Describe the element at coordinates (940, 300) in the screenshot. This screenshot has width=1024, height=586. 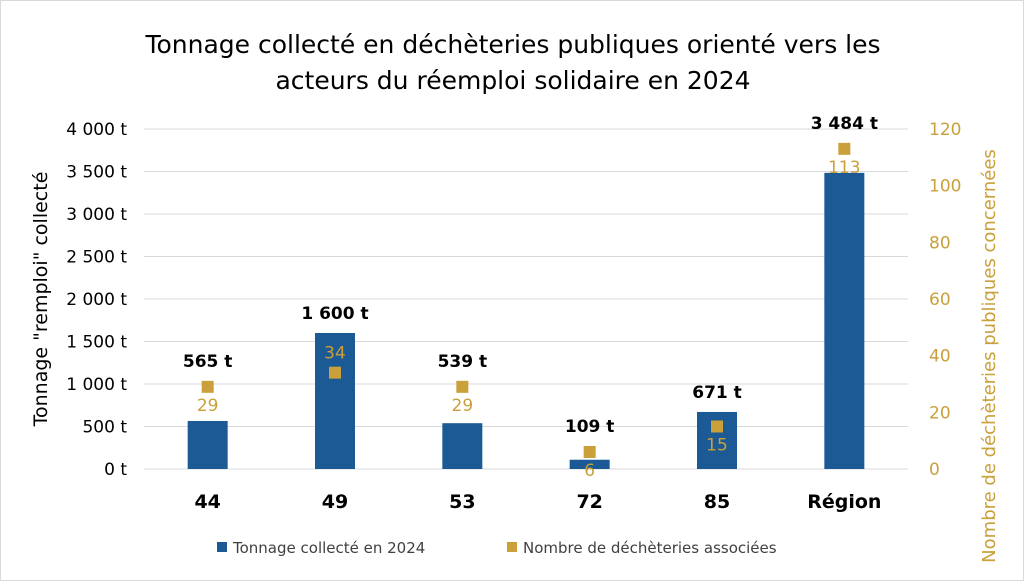
I see `y2-tick-label: 60` at that location.